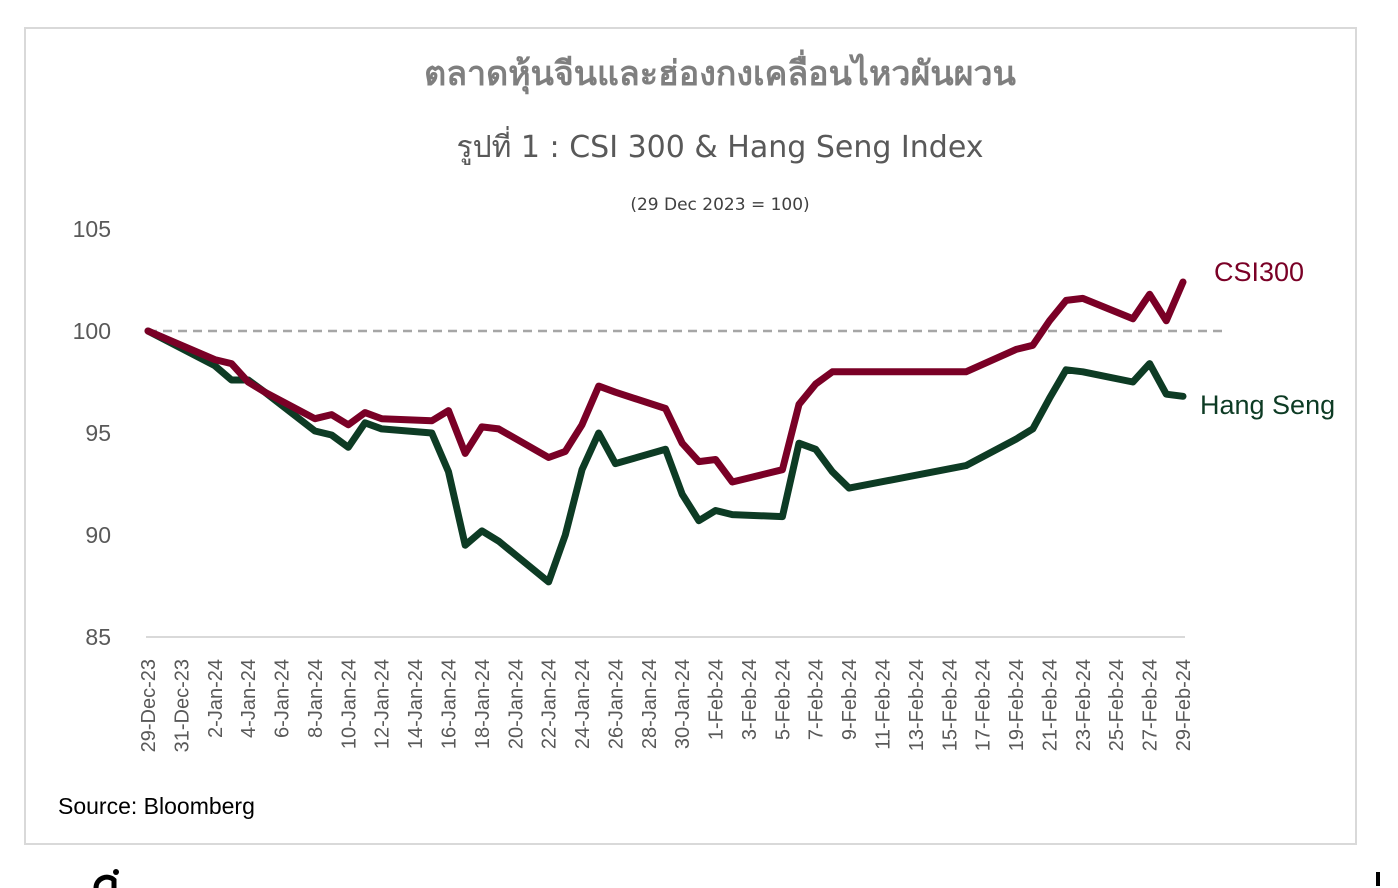  I want to click on chart-title: ตลาดหุ้นจีนและฮ่องกงเคลื่อนไหวผันผวน, so click(720, 72).